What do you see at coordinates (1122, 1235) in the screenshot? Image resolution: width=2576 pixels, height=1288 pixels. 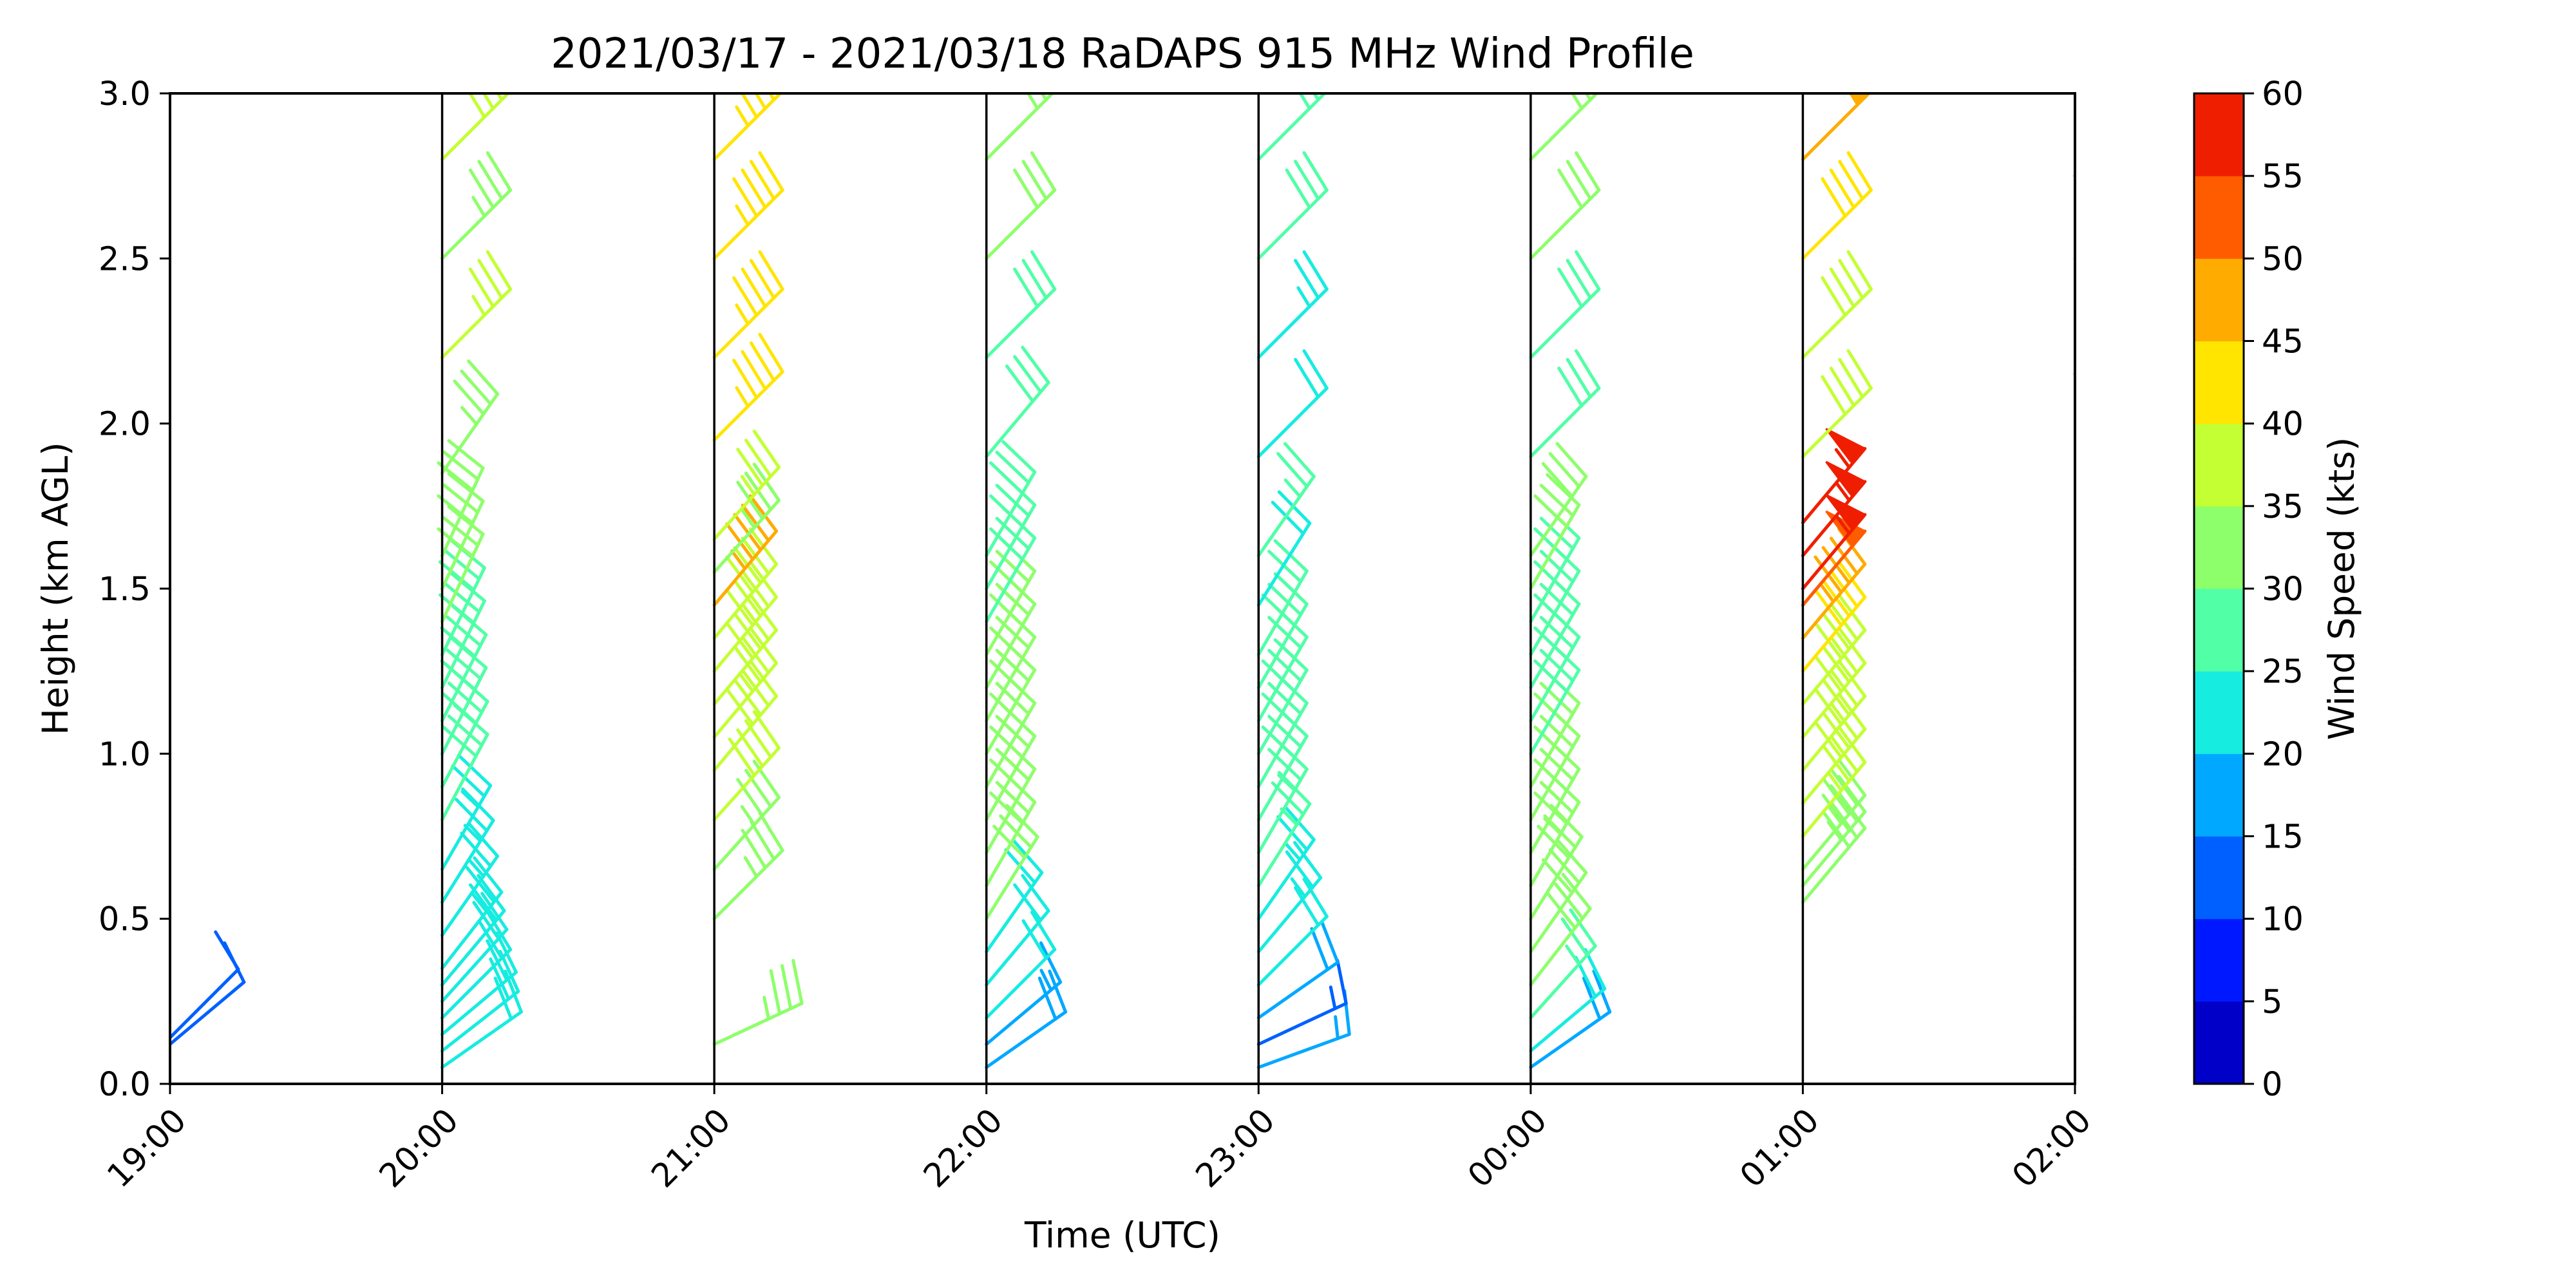 I see `x-axis-label: Time (UTC)` at bounding box center [1122, 1235].